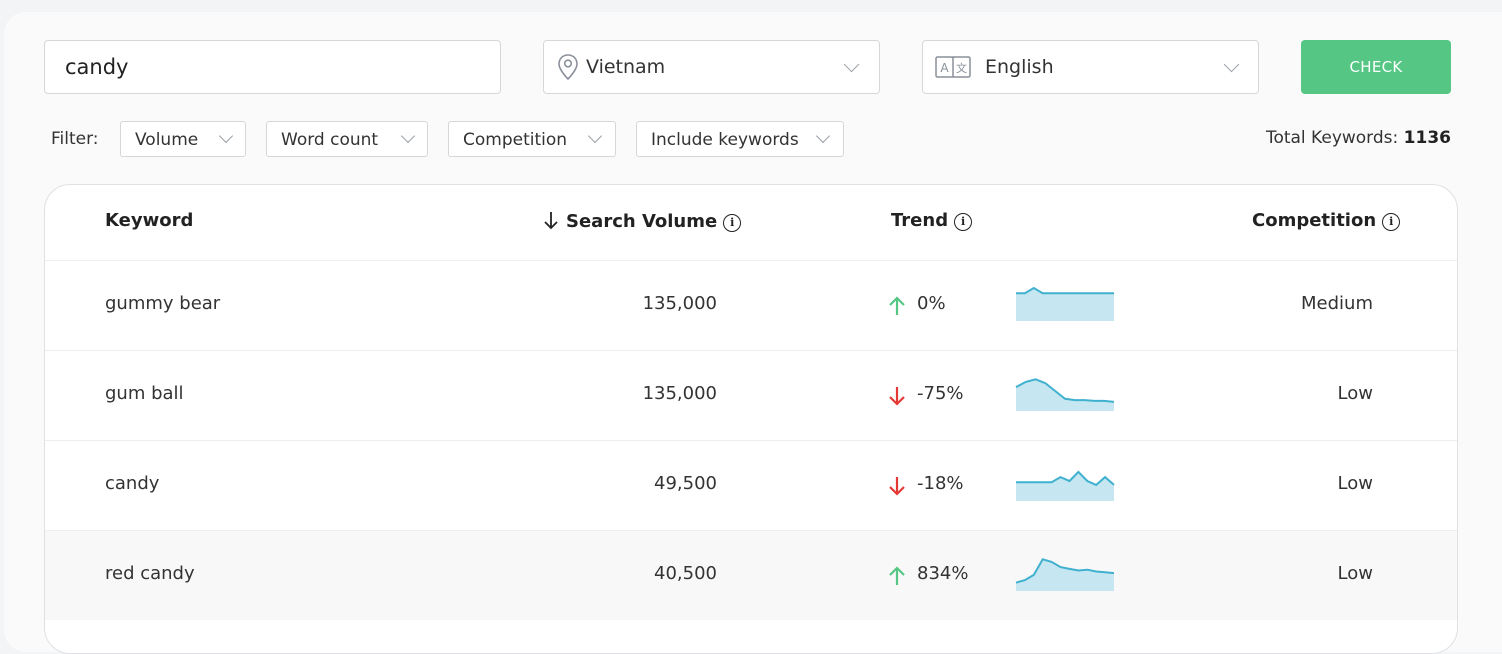 The image size is (1502, 654). What do you see at coordinates (568, 67) in the screenshot?
I see `location-pin-icon` at bounding box center [568, 67].